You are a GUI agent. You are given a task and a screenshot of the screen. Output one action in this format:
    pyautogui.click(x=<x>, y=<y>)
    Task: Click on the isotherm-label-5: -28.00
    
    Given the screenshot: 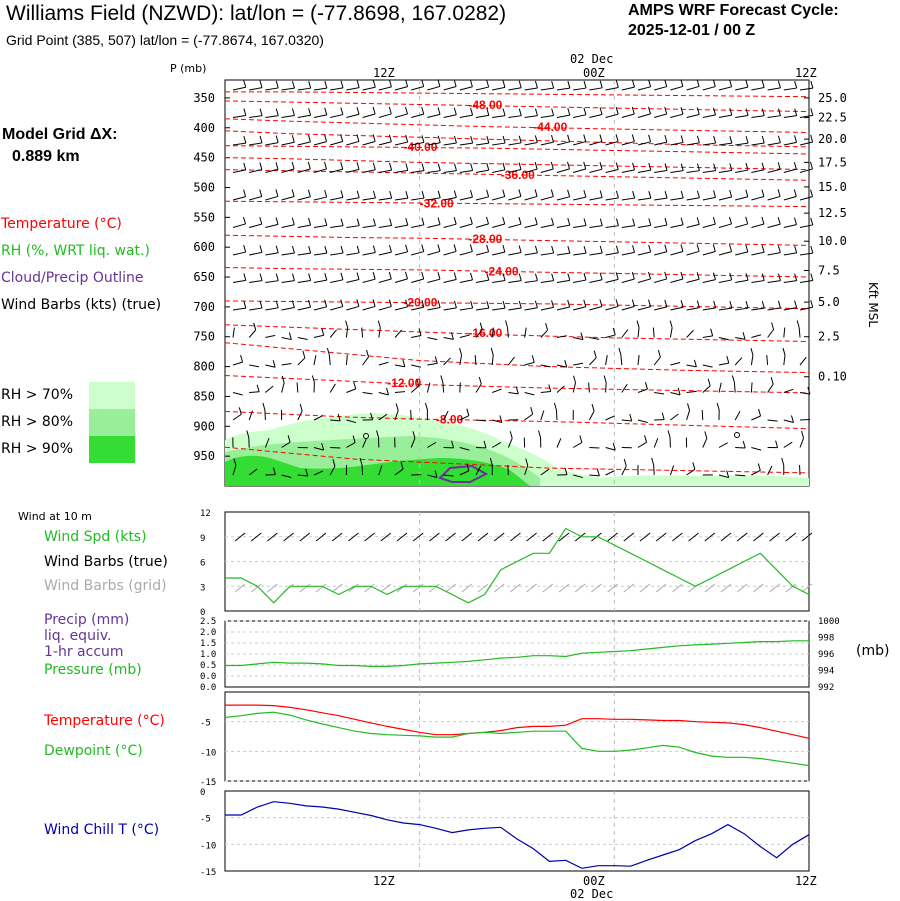 What is the action you would take?
    pyautogui.click(x=485, y=239)
    